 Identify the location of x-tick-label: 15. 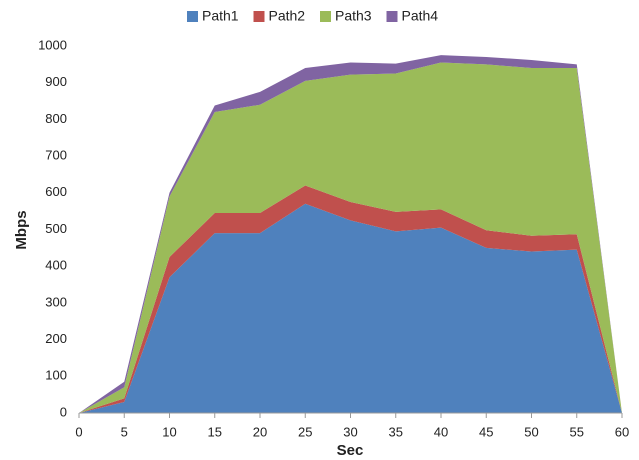
(215, 431).